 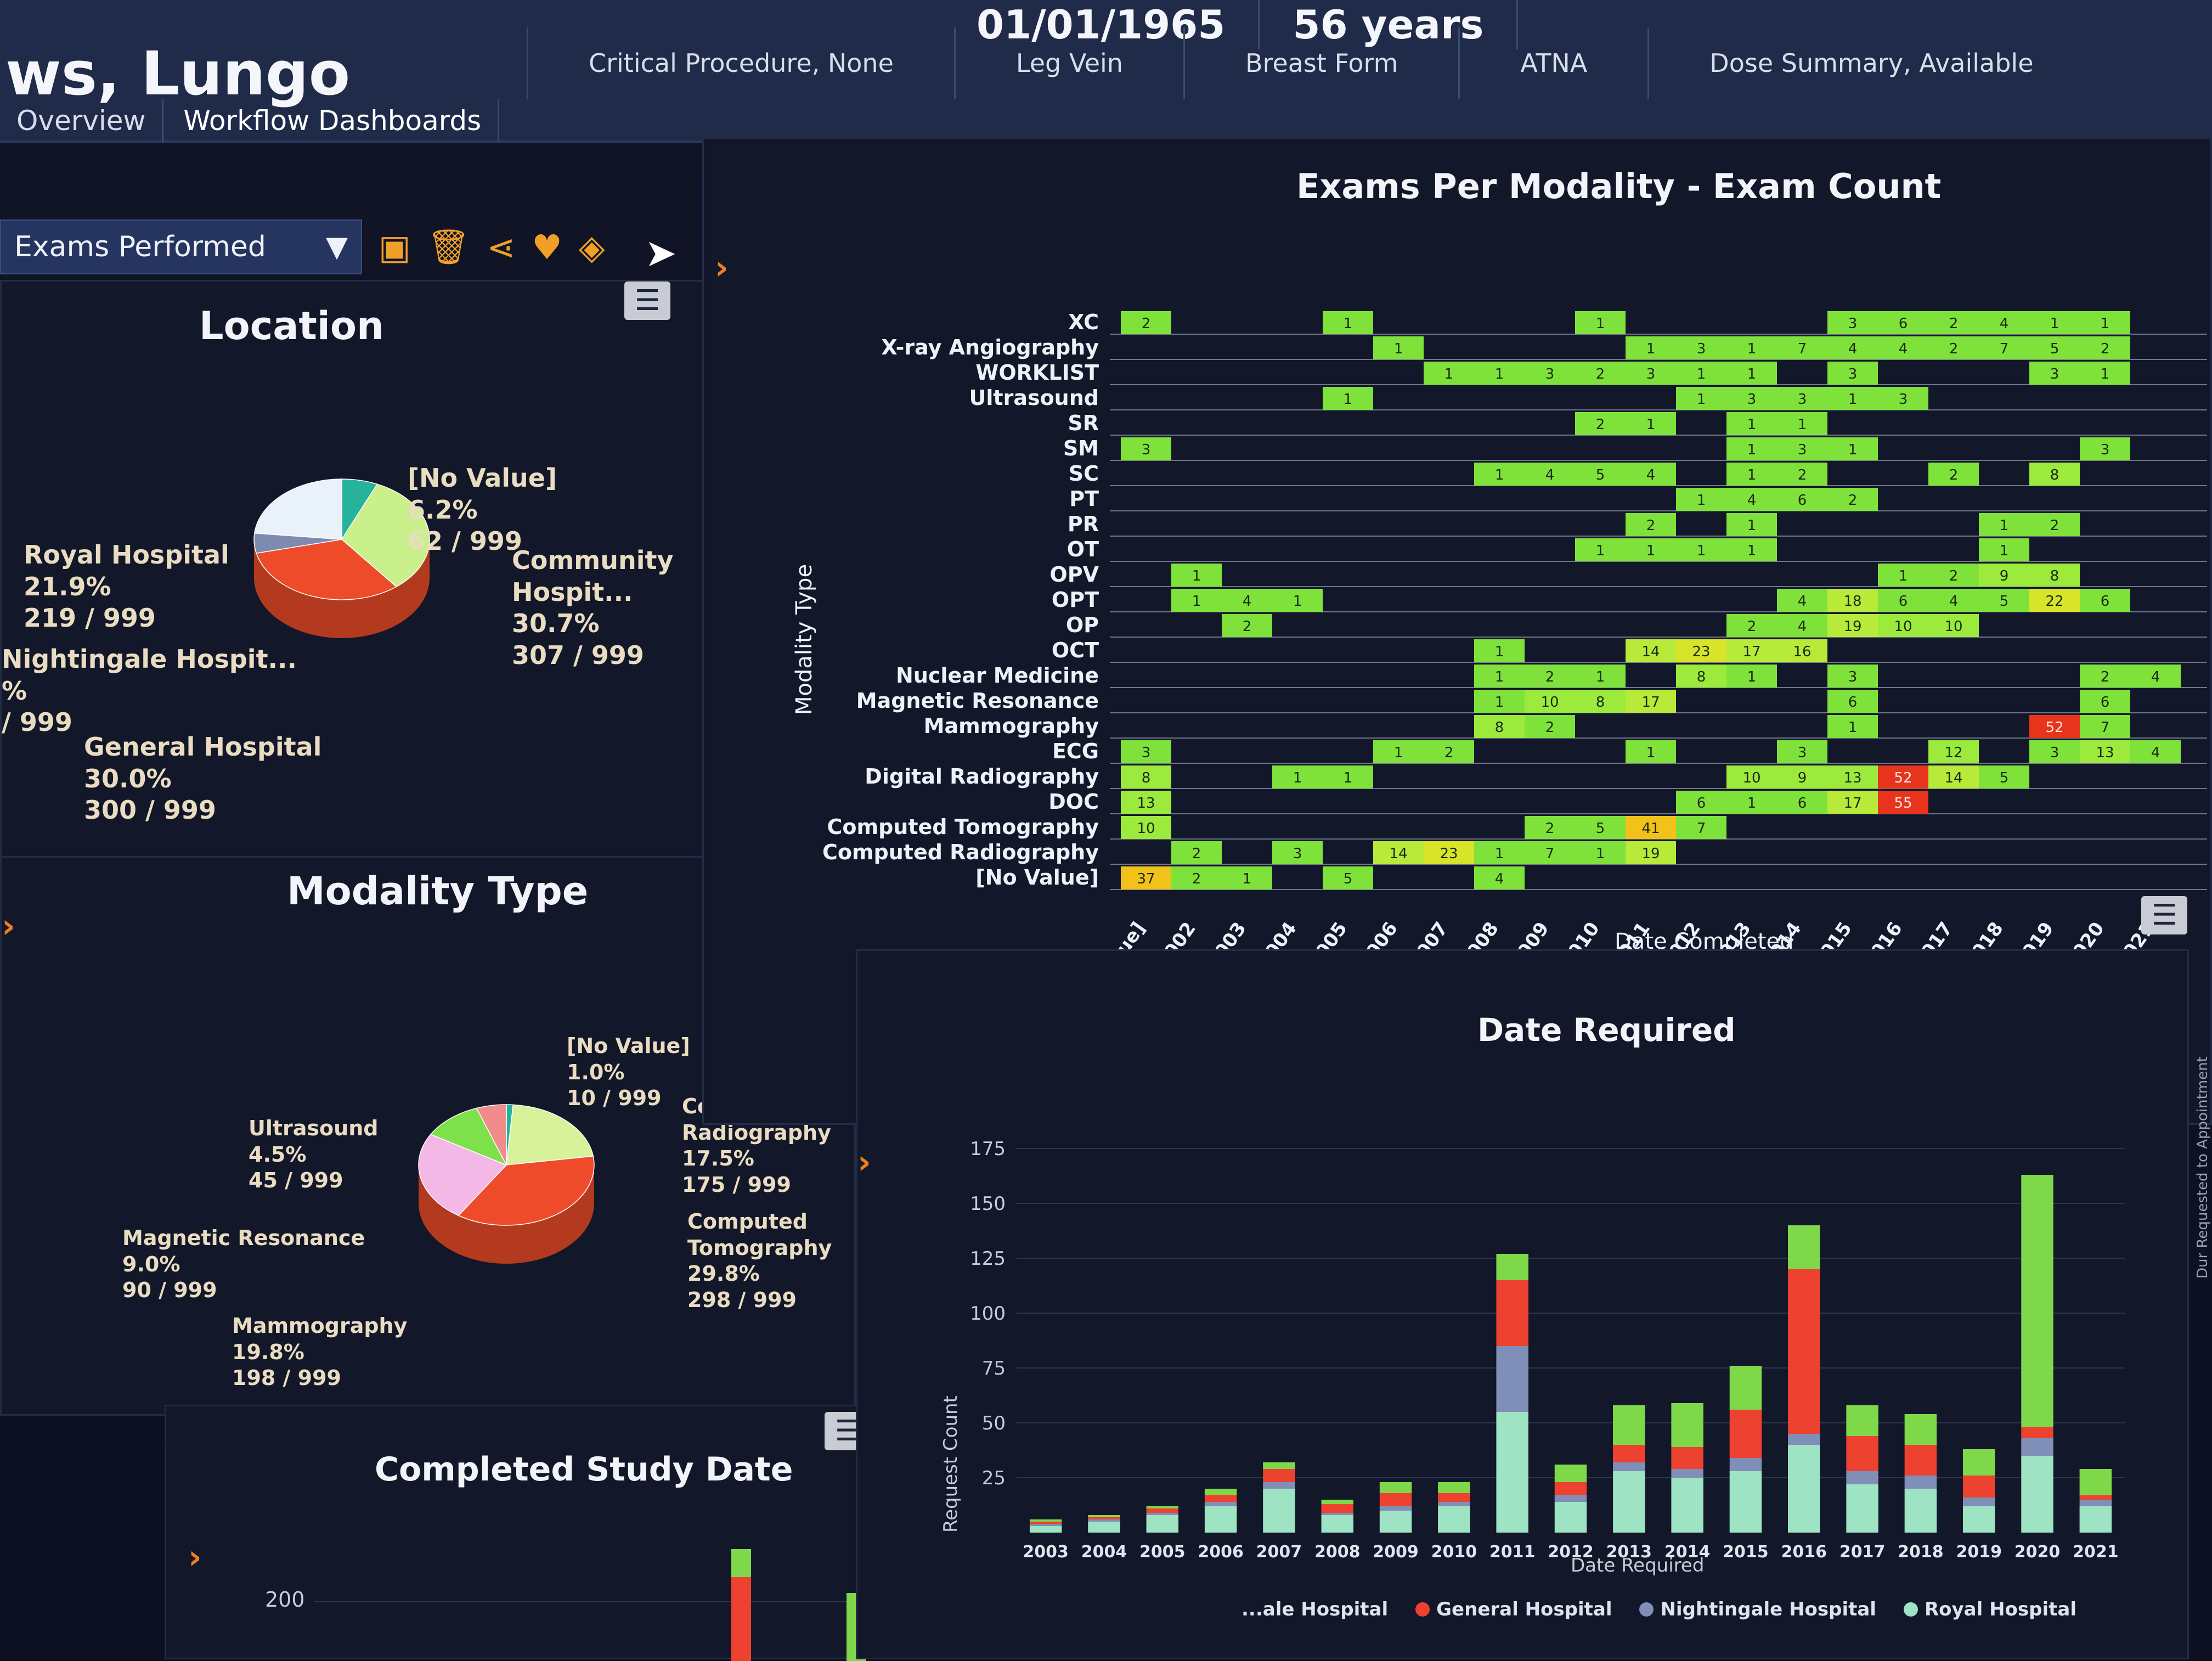 What do you see at coordinates (195, 1557) in the screenshot?
I see `completed-study-expand-icon: ›` at bounding box center [195, 1557].